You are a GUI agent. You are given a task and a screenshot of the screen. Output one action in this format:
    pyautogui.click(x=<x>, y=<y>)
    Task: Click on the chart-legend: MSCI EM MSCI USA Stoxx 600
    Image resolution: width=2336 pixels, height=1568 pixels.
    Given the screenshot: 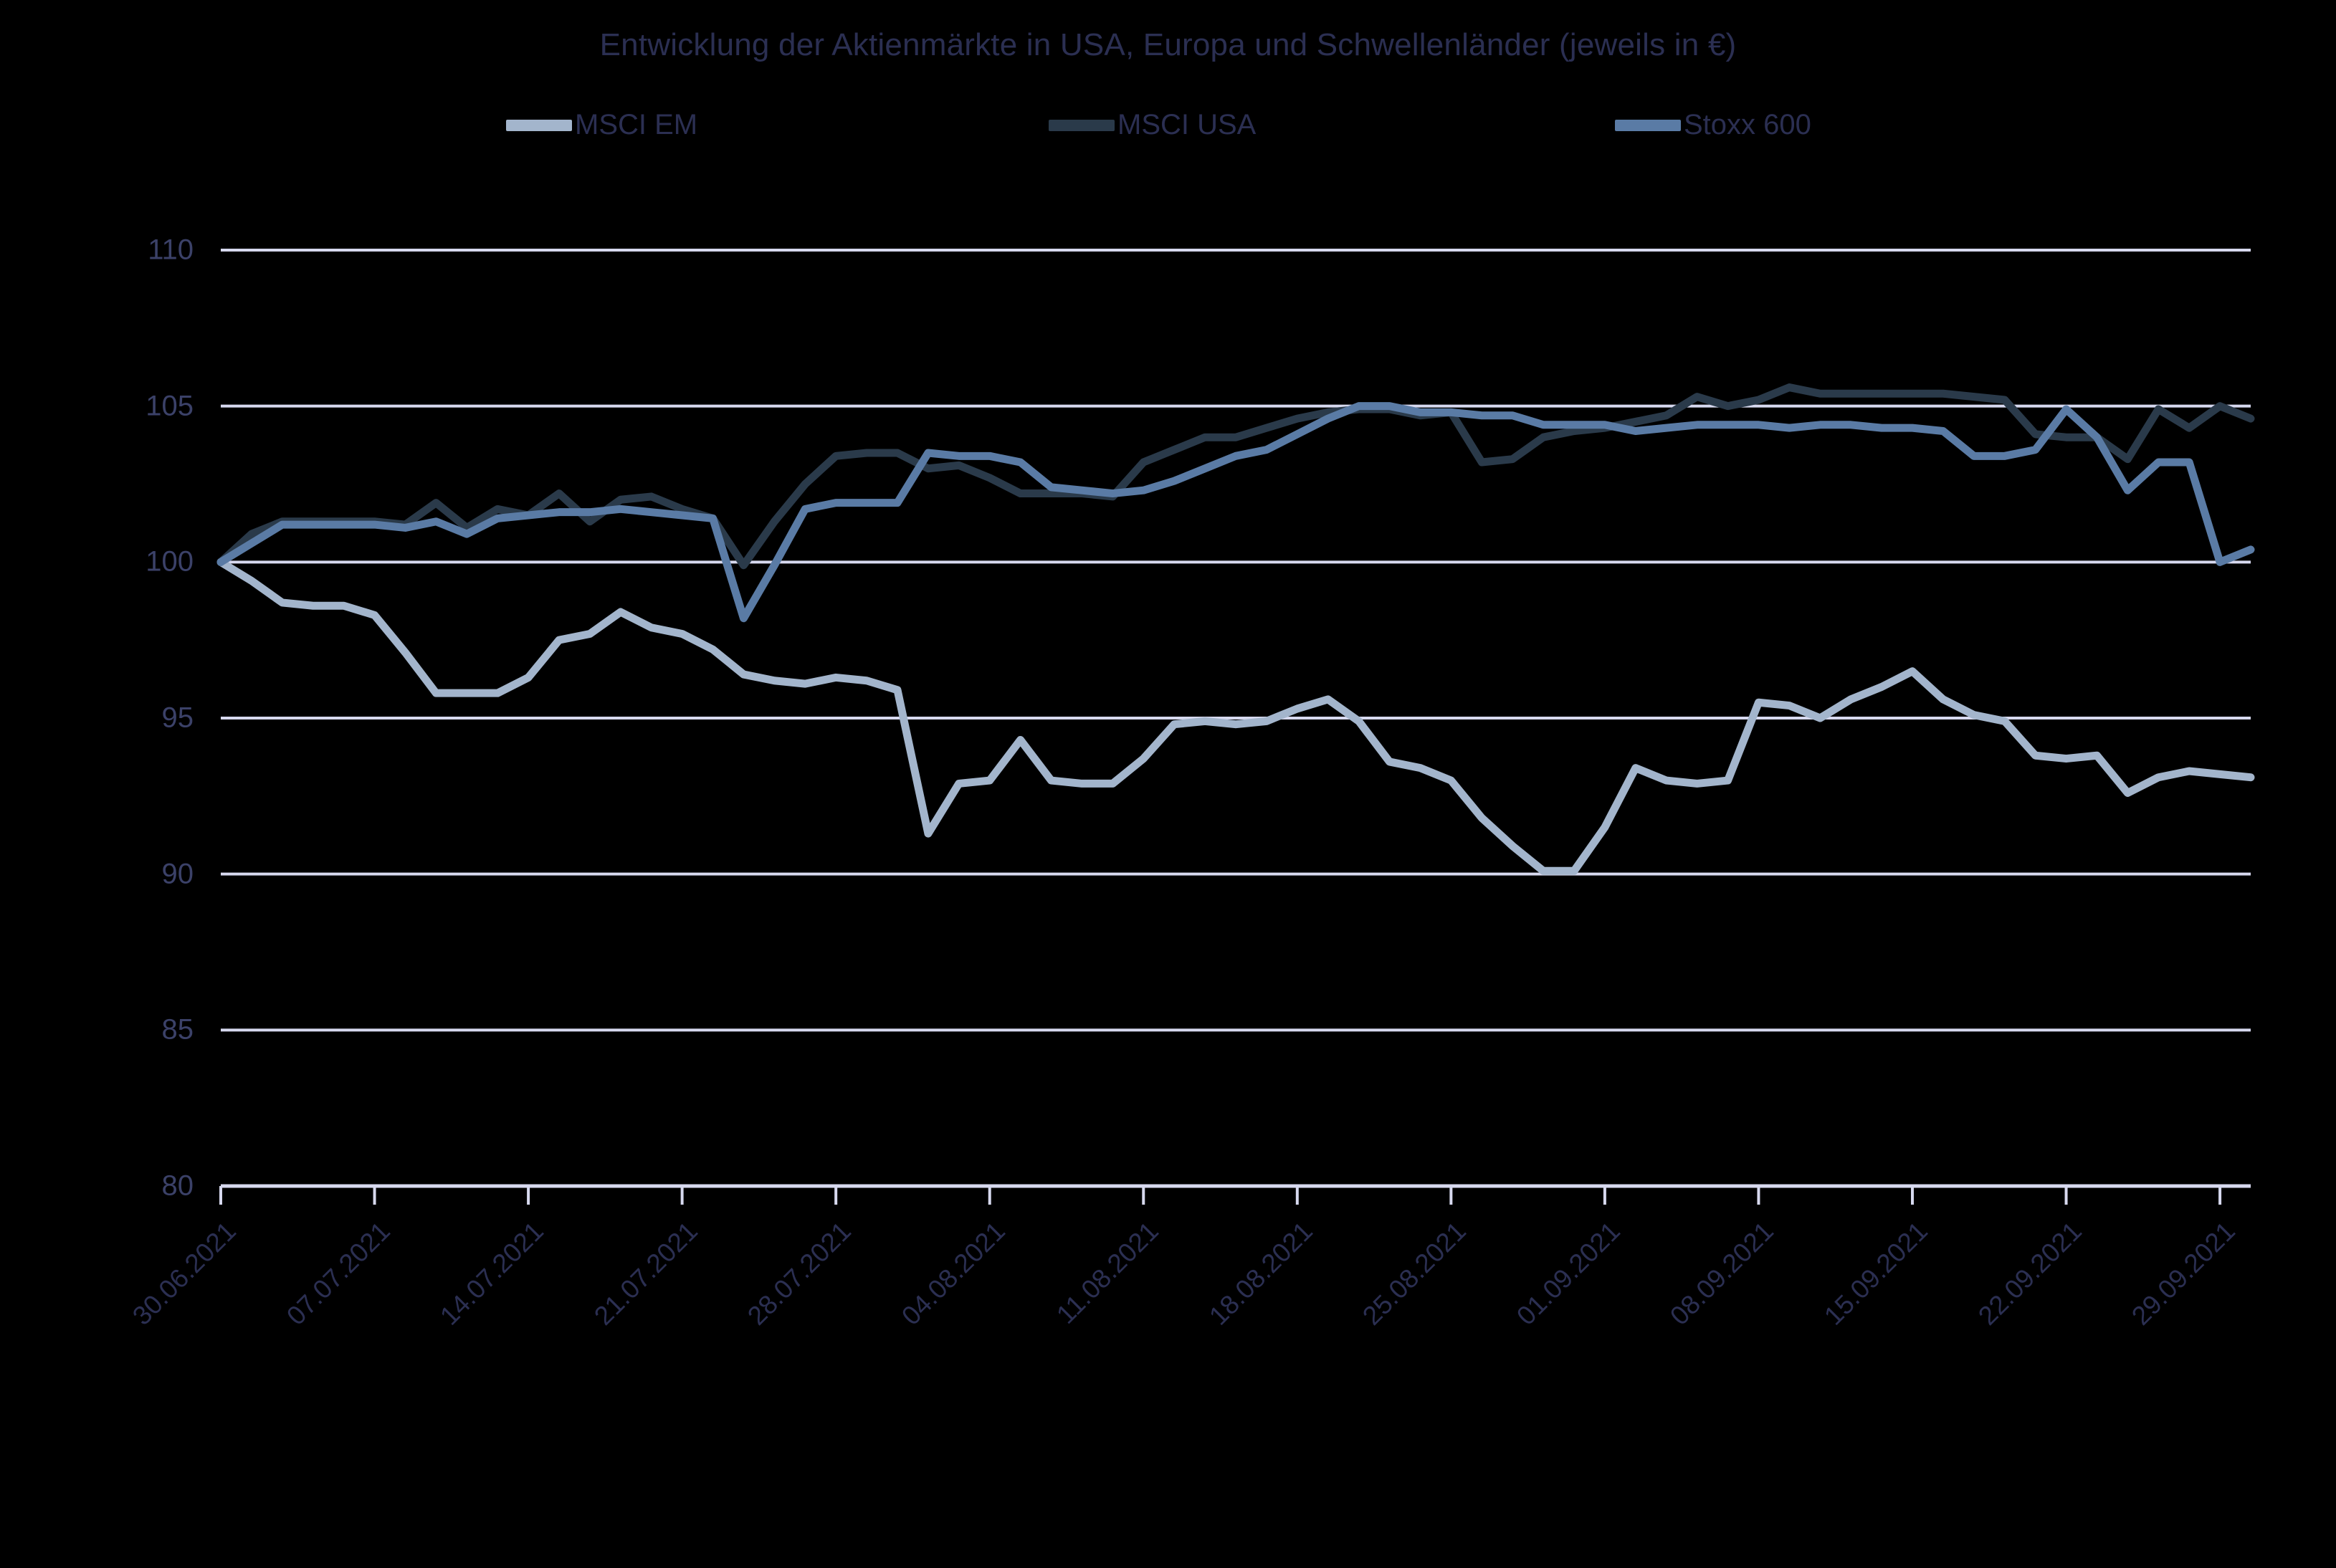 What is the action you would take?
    pyautogui.click(x=1168, y=130)
    